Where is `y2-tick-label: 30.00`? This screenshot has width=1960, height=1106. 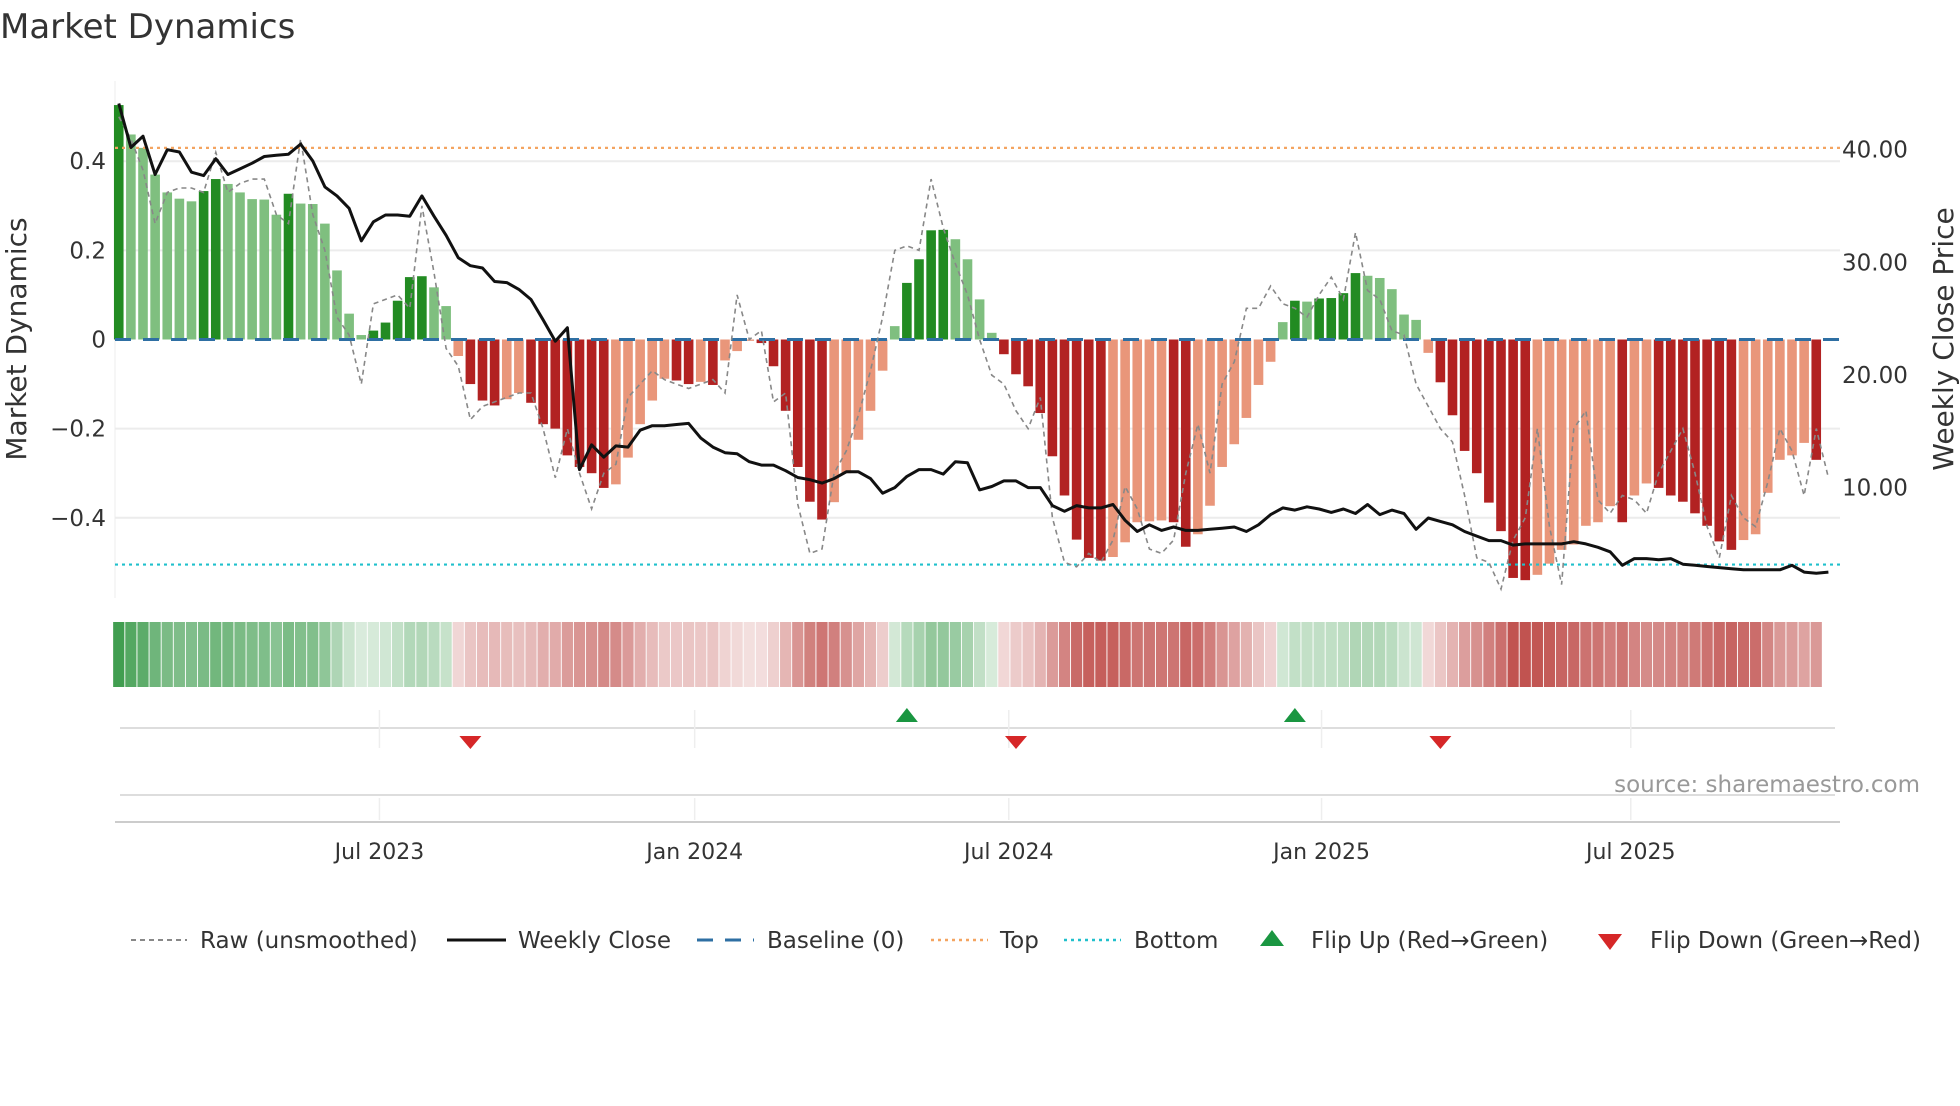 y2-tick-label: 30.00 is located at coordinates (1875, 263).